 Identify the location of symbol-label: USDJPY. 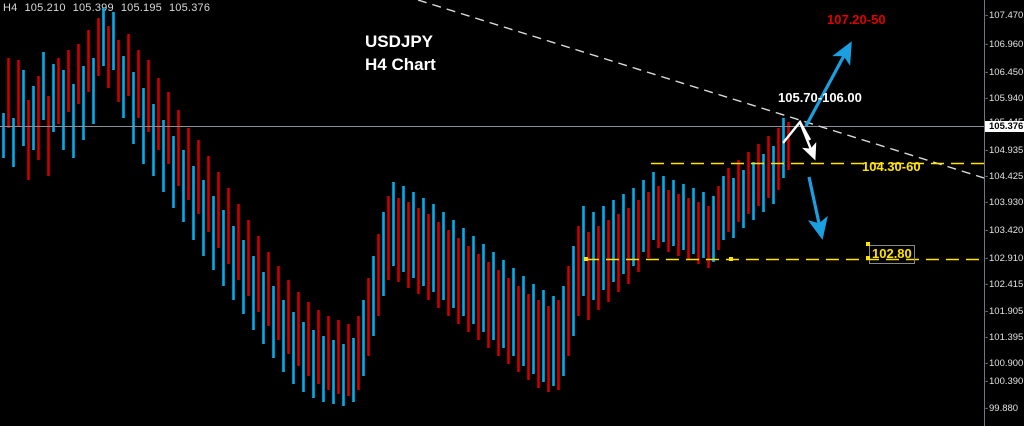
(399, 41).